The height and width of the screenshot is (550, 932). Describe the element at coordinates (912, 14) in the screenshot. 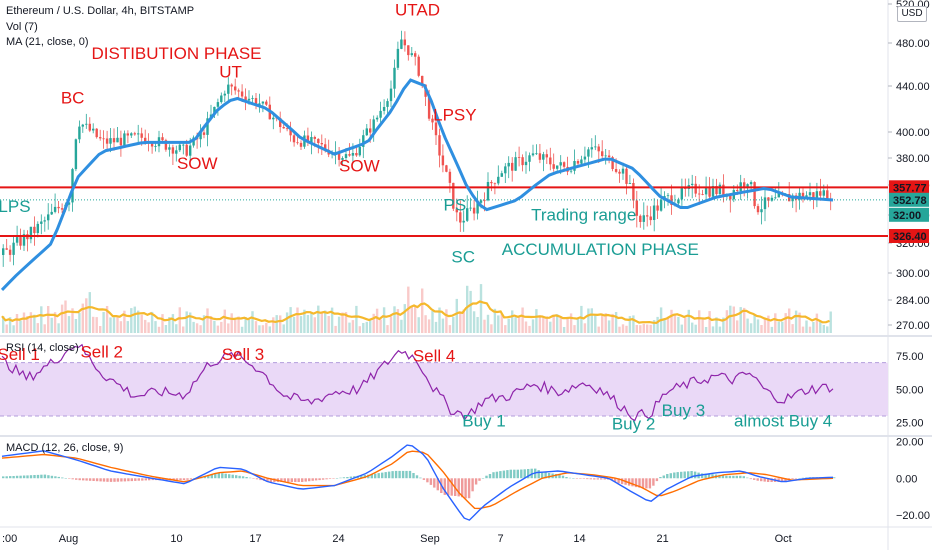

I see `currency-badge: USD` at that location.